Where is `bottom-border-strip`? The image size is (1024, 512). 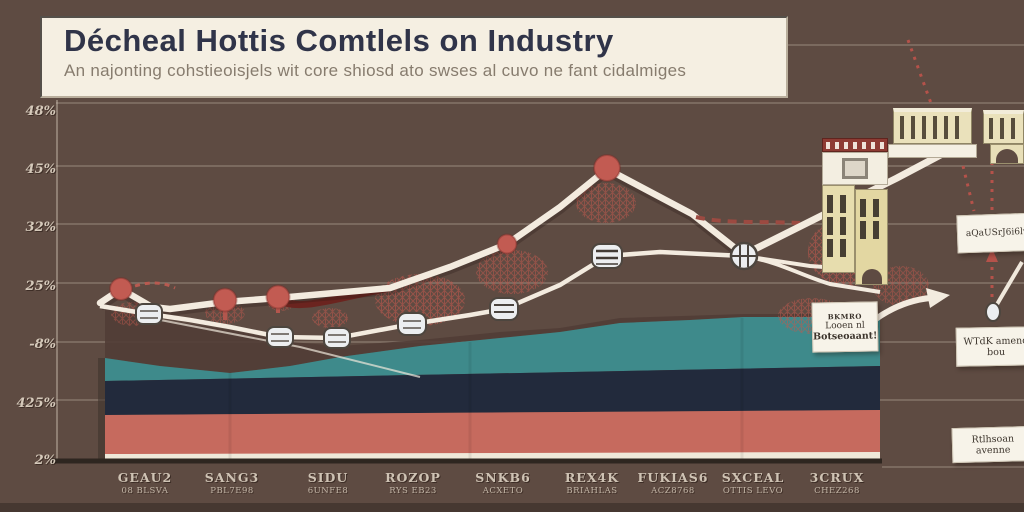 bottom-border-strip is located at coordinates (512, 507).